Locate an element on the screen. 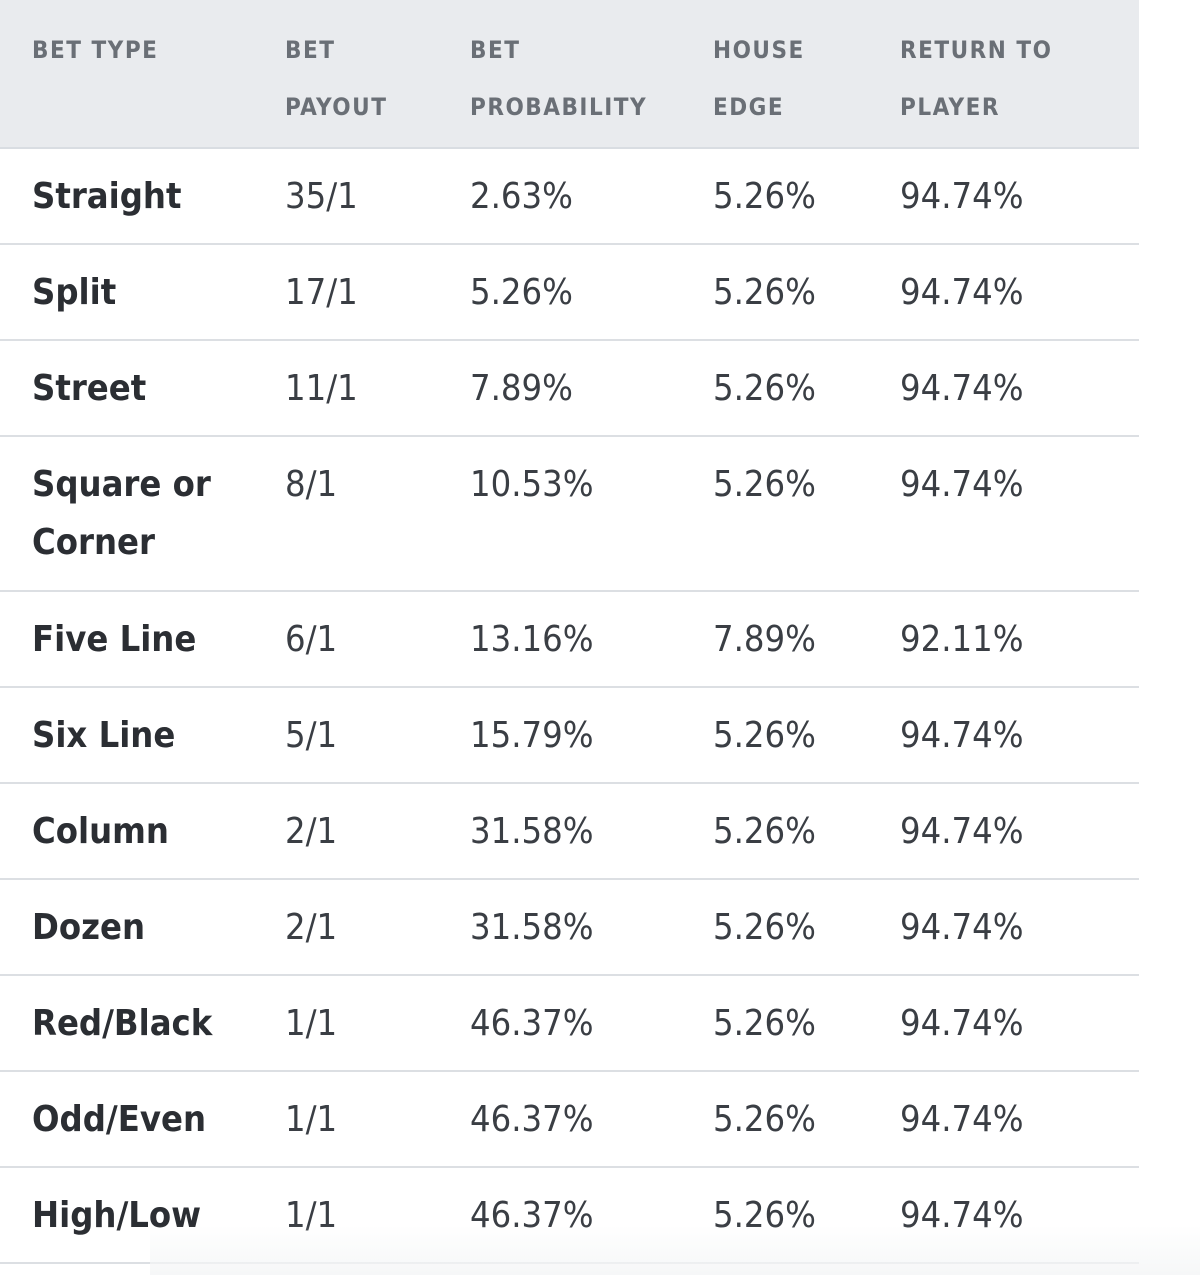 The width and height of the screenshot is (1200, 1275). header-house-edge-line-1: HOUSE is located at coordinates (759, 50).